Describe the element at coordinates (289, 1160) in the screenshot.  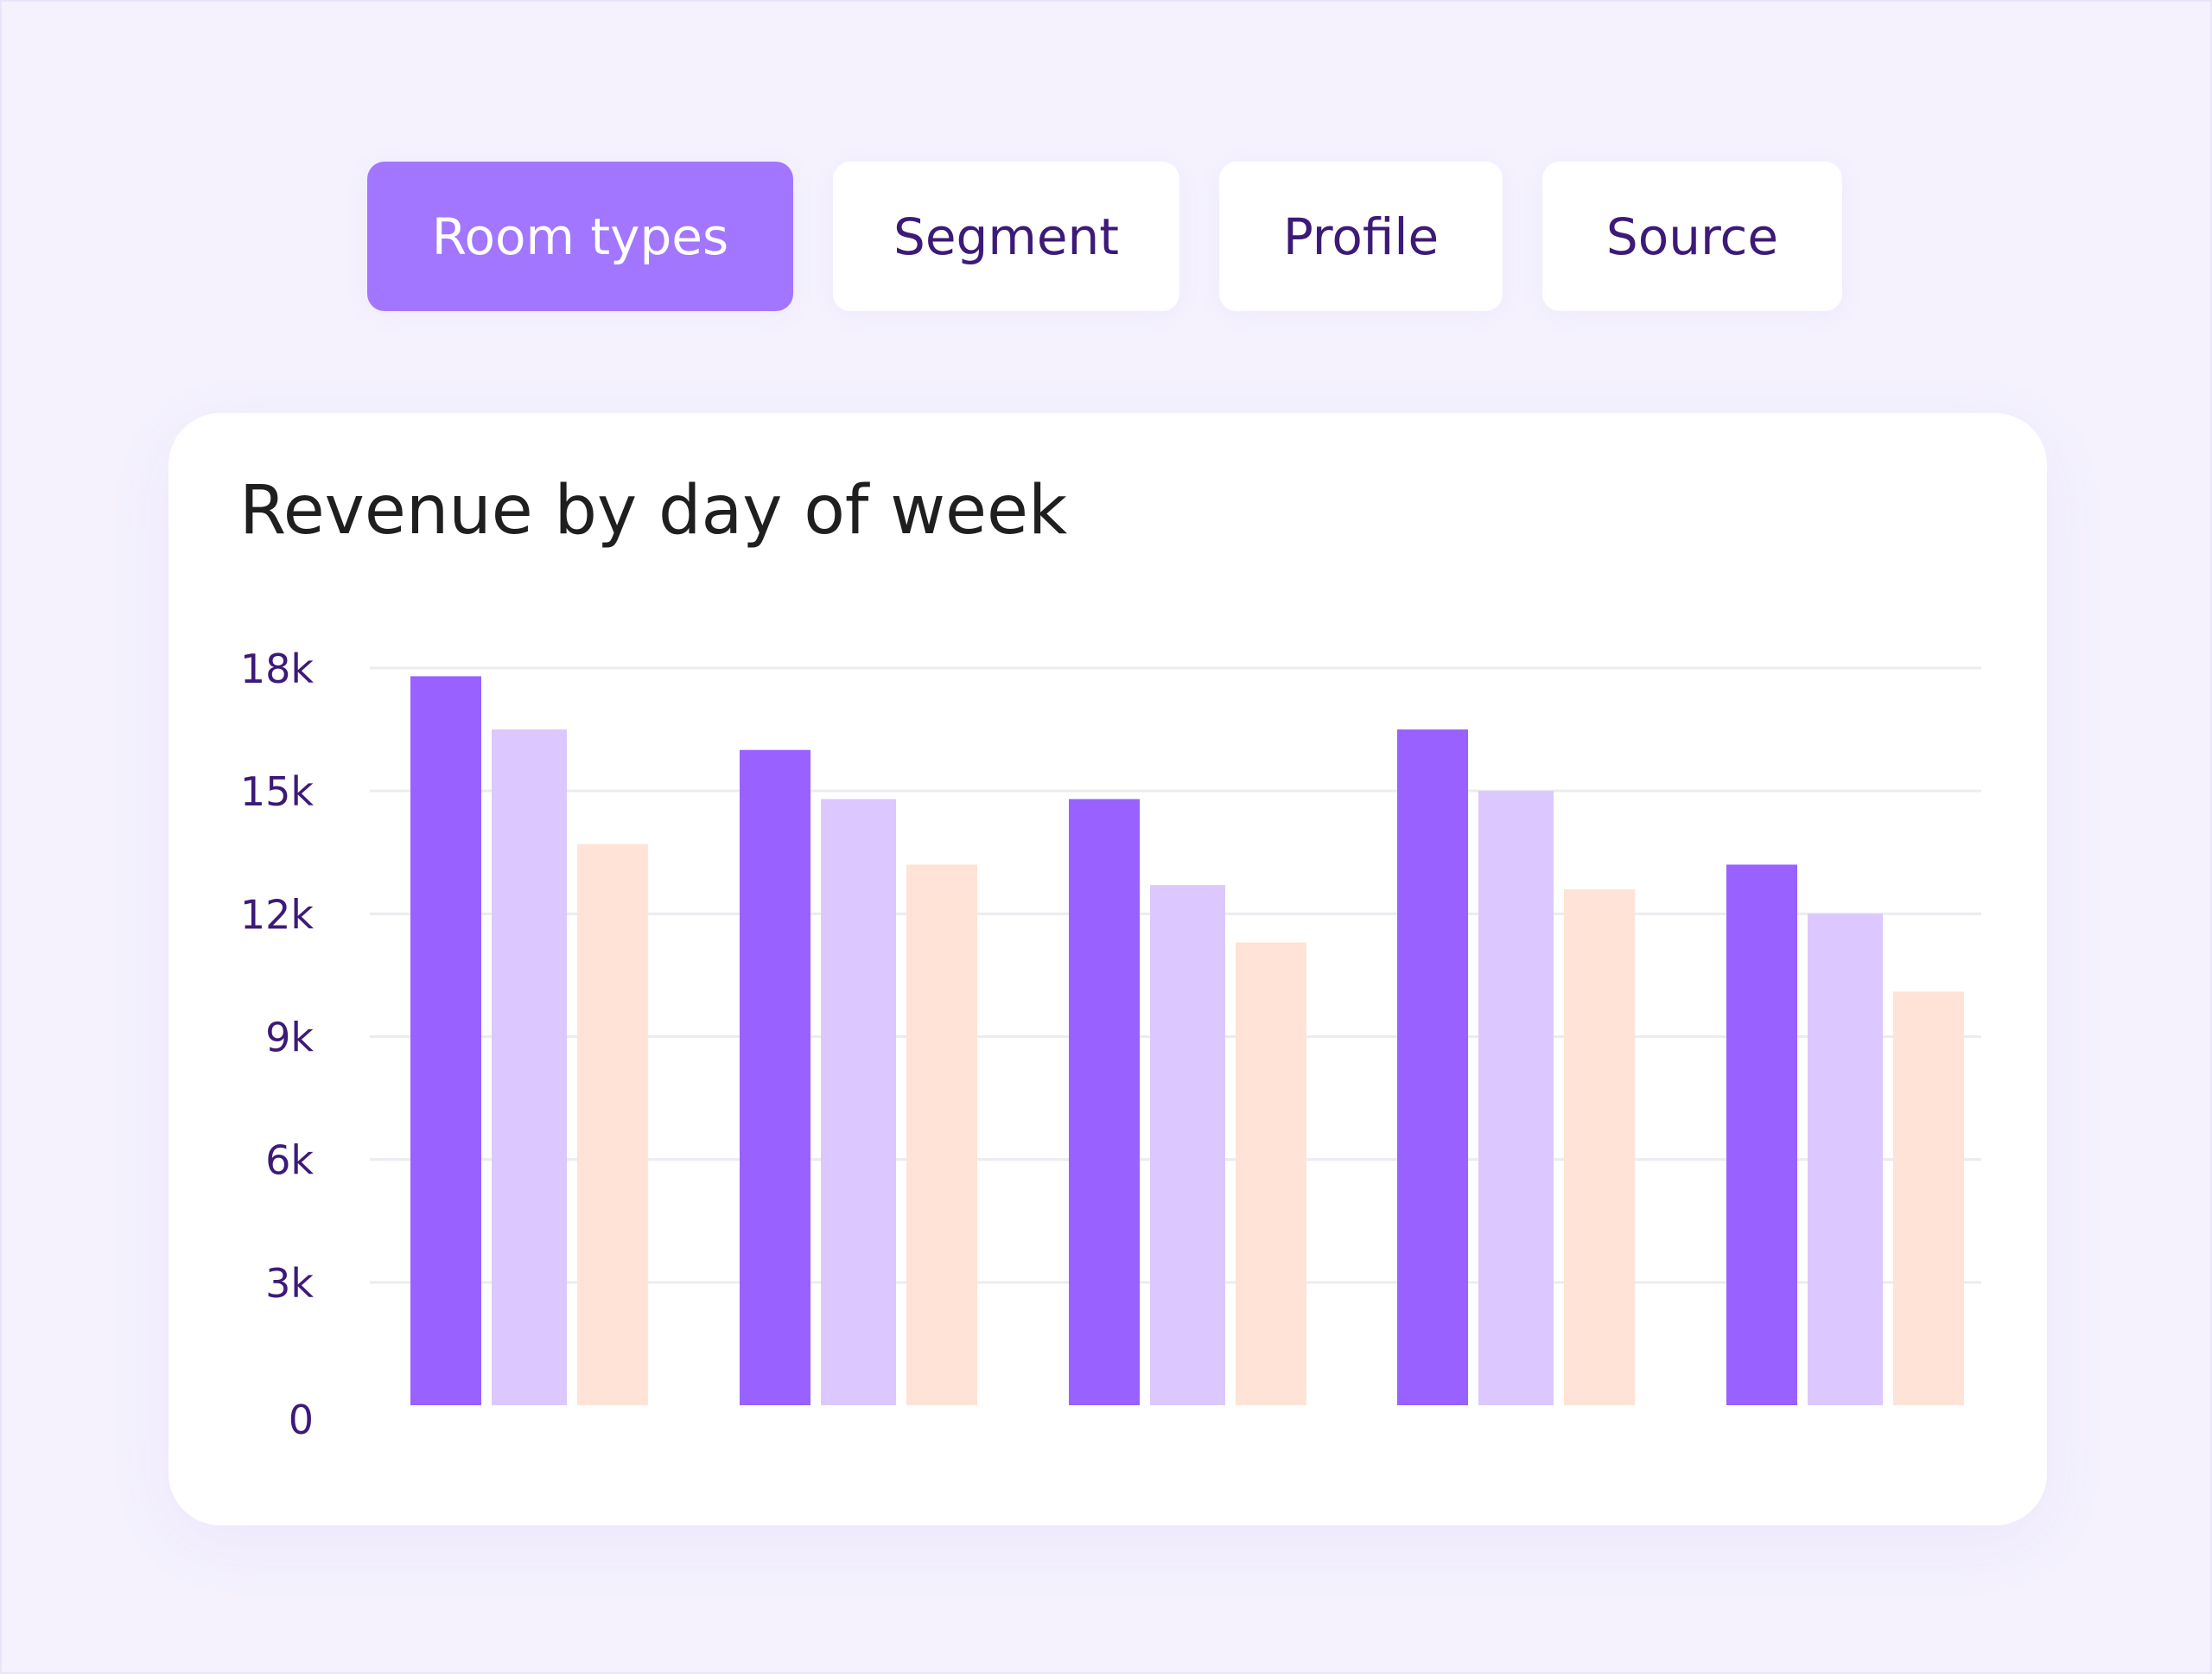
I see `y-tick-label: 6k` at that location.